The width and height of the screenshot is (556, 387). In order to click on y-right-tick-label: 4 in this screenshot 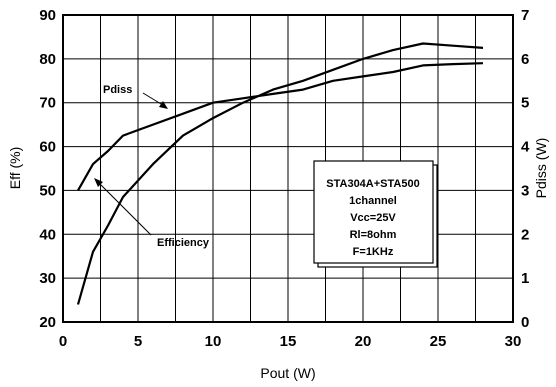, I will do `click(525, 147)`.